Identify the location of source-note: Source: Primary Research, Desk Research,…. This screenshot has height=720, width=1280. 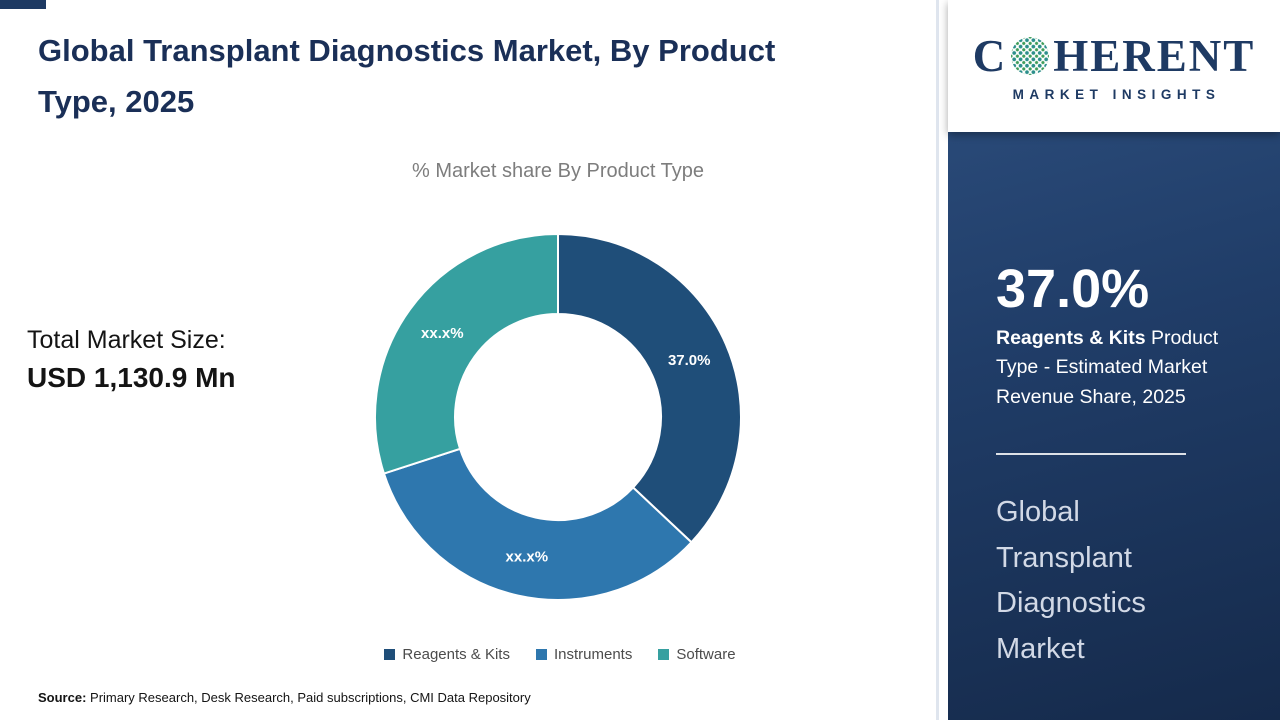
(284, 697).